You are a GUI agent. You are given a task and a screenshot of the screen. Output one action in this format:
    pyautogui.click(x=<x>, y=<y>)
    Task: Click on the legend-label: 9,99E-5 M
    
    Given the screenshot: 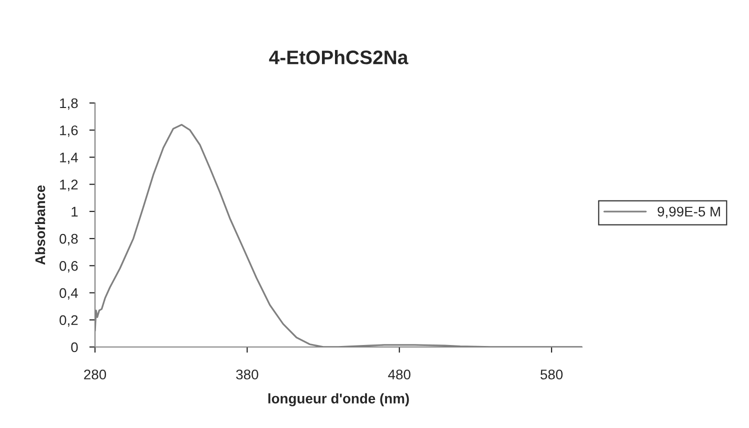 What is the action you would take?
    pyautogui.click(x=689, y=212)
    